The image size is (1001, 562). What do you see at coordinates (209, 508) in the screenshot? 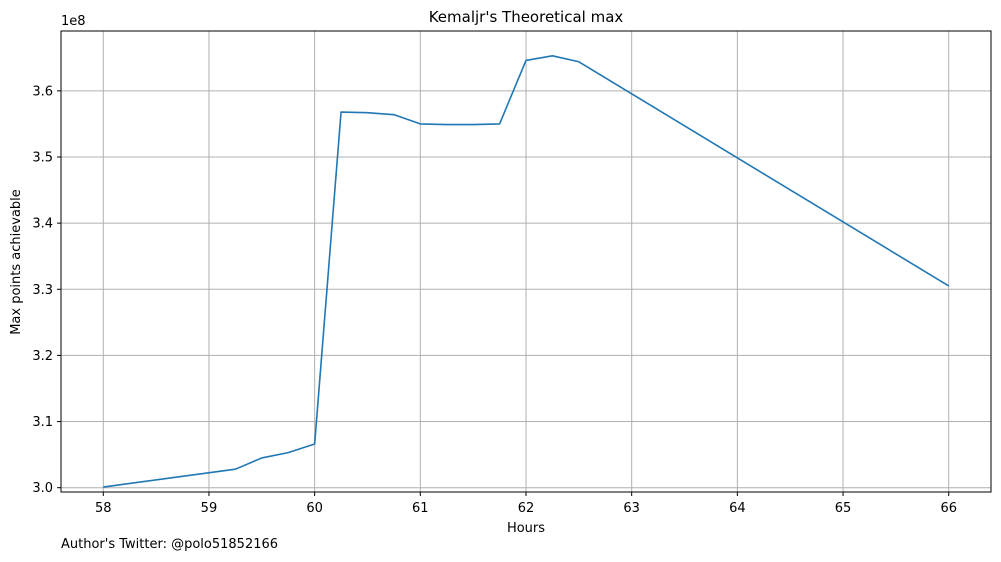
I see `x-tick-label: 59` at bounding box center [209, 508].